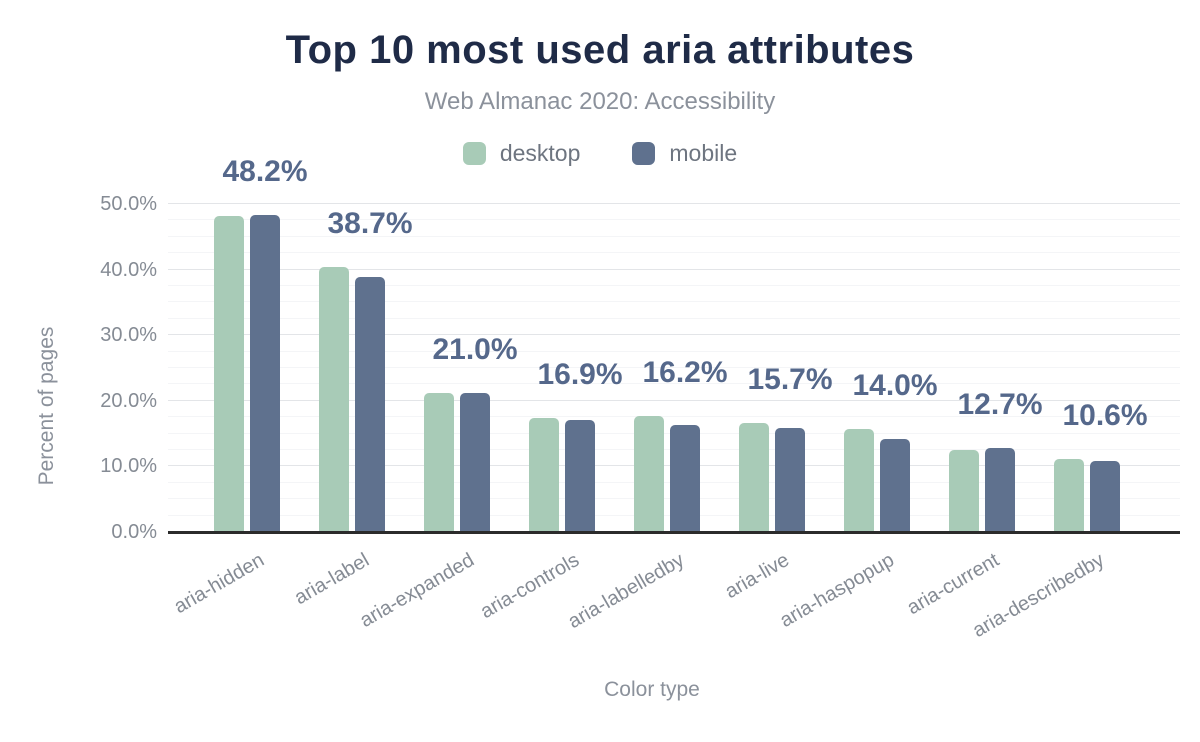 The width and height of the screenshot is (1200, 742). What do you see at coordinates (895, 485) in the screenshot?
I see `mobile-bar-aria-haspopup` at bounding box center [895, 485].